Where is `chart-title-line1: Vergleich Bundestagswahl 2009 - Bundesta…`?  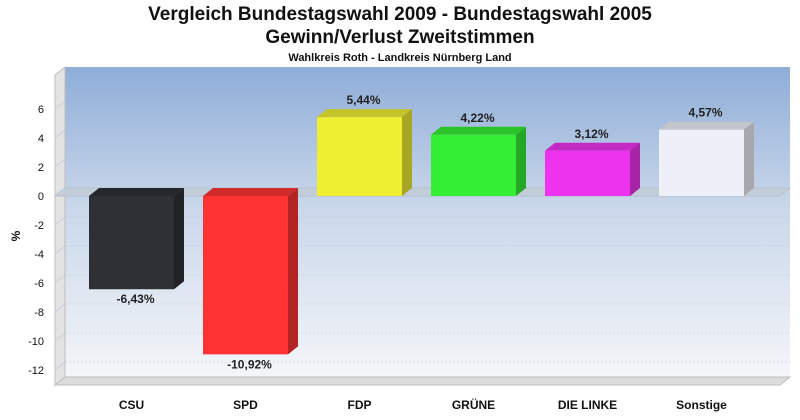 chart-title-line1: Vergleich Bundestagswahl 2009 - Bundesta… is located at coordinates (400, 14).